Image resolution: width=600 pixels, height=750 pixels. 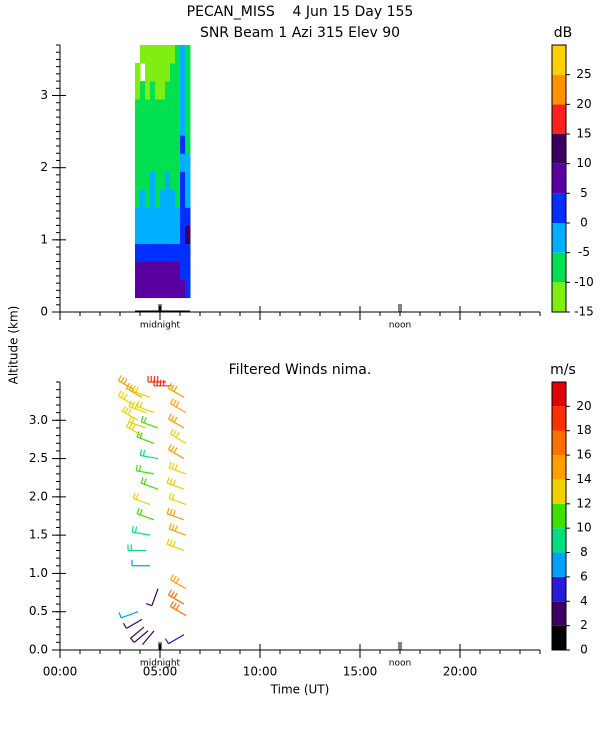 What do you see at coordinates (300, 12) in the screenshot?
I see `chart-title: PECAN_MISS 4 Jun 15 Day 155` at bounding box center [300, 12].